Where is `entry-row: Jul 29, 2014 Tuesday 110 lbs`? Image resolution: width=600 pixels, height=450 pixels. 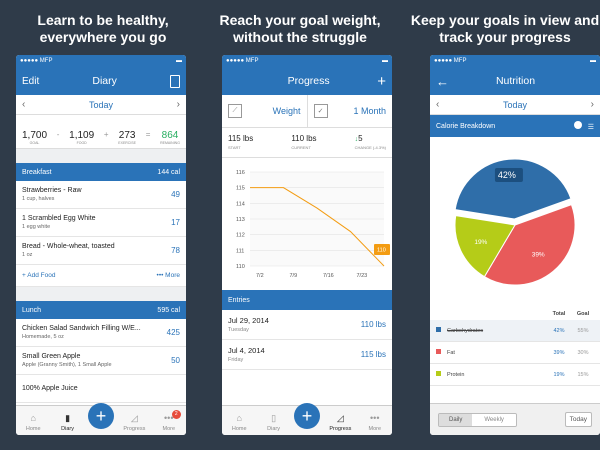
entry-row: Jul 29, 2014 Tuesday 110 lbs is located at coordinates (307, 325).